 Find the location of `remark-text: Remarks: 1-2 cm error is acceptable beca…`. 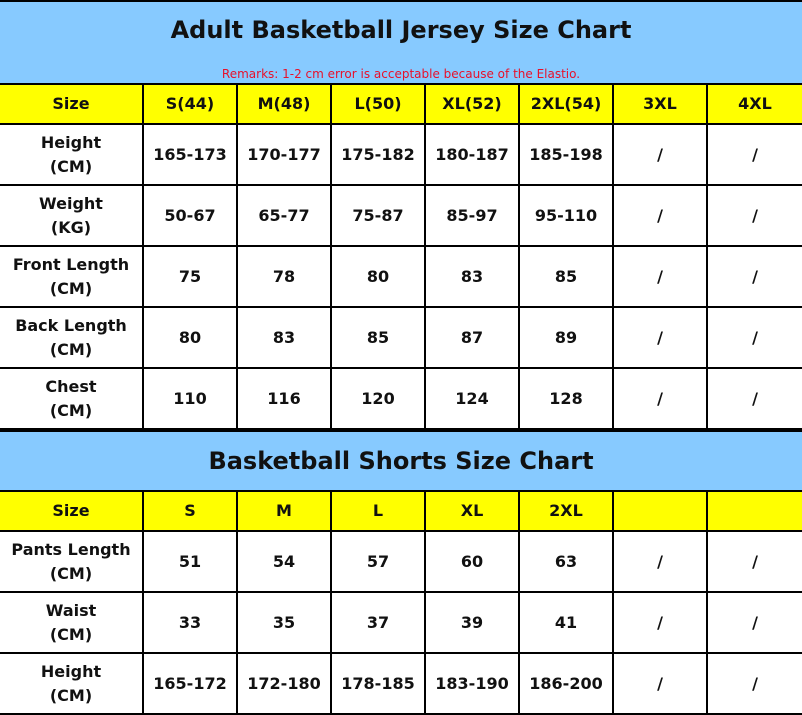

remark-text: Remarks: 1-2 cm error is acceptable beca… is located at coordinates (401, 74).